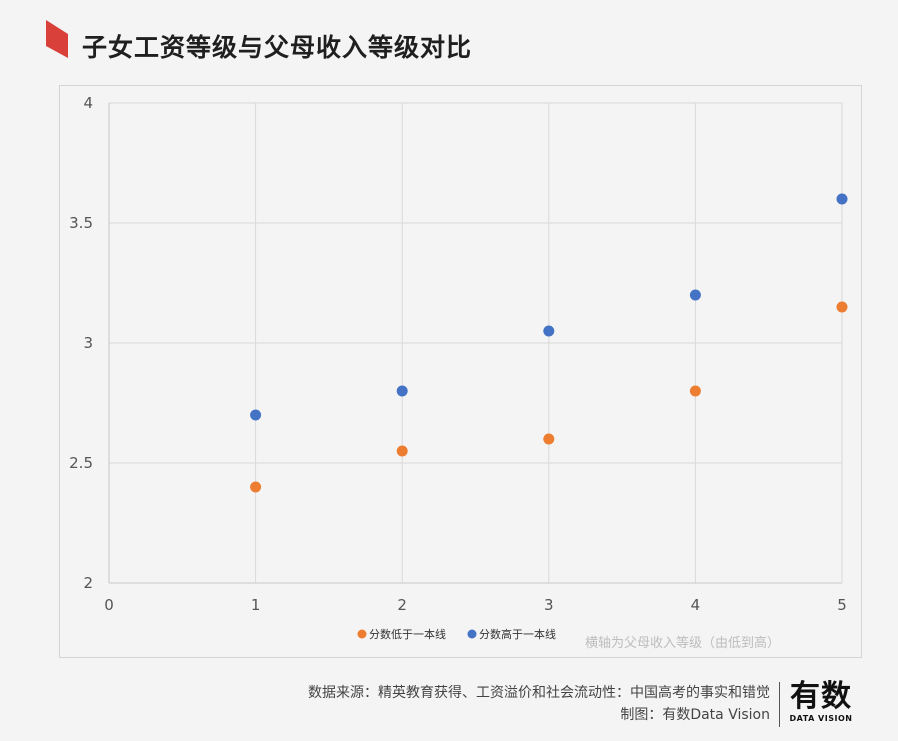 This screenshot has height=741, width=898. I want to click on x-tick-label: 0, so click(109, 605).